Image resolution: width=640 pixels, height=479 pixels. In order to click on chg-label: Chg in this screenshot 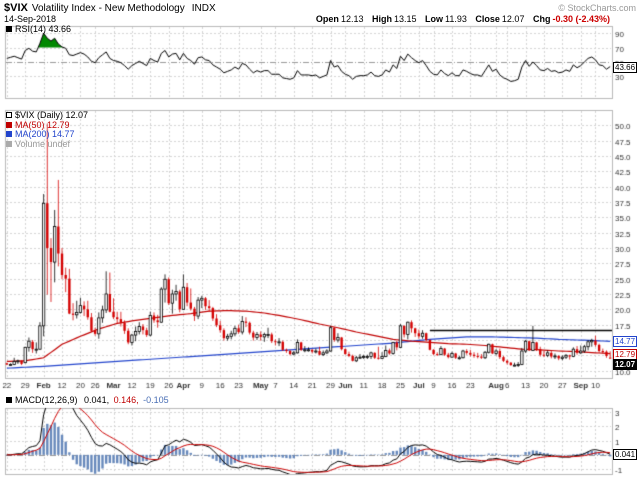, I will do `click(541, 19)`.